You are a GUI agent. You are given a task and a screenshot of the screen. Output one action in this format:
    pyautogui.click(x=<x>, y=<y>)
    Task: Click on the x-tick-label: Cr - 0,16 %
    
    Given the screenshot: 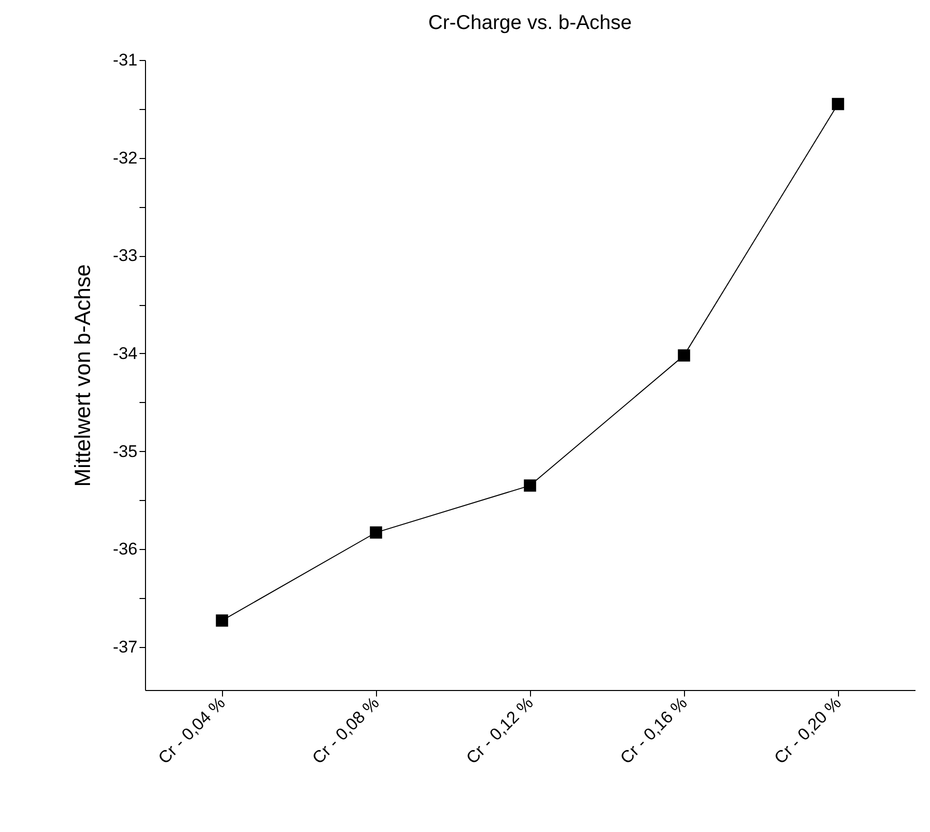 What is the action you would take?
    pyautogui.click(x=653, y=730)
    